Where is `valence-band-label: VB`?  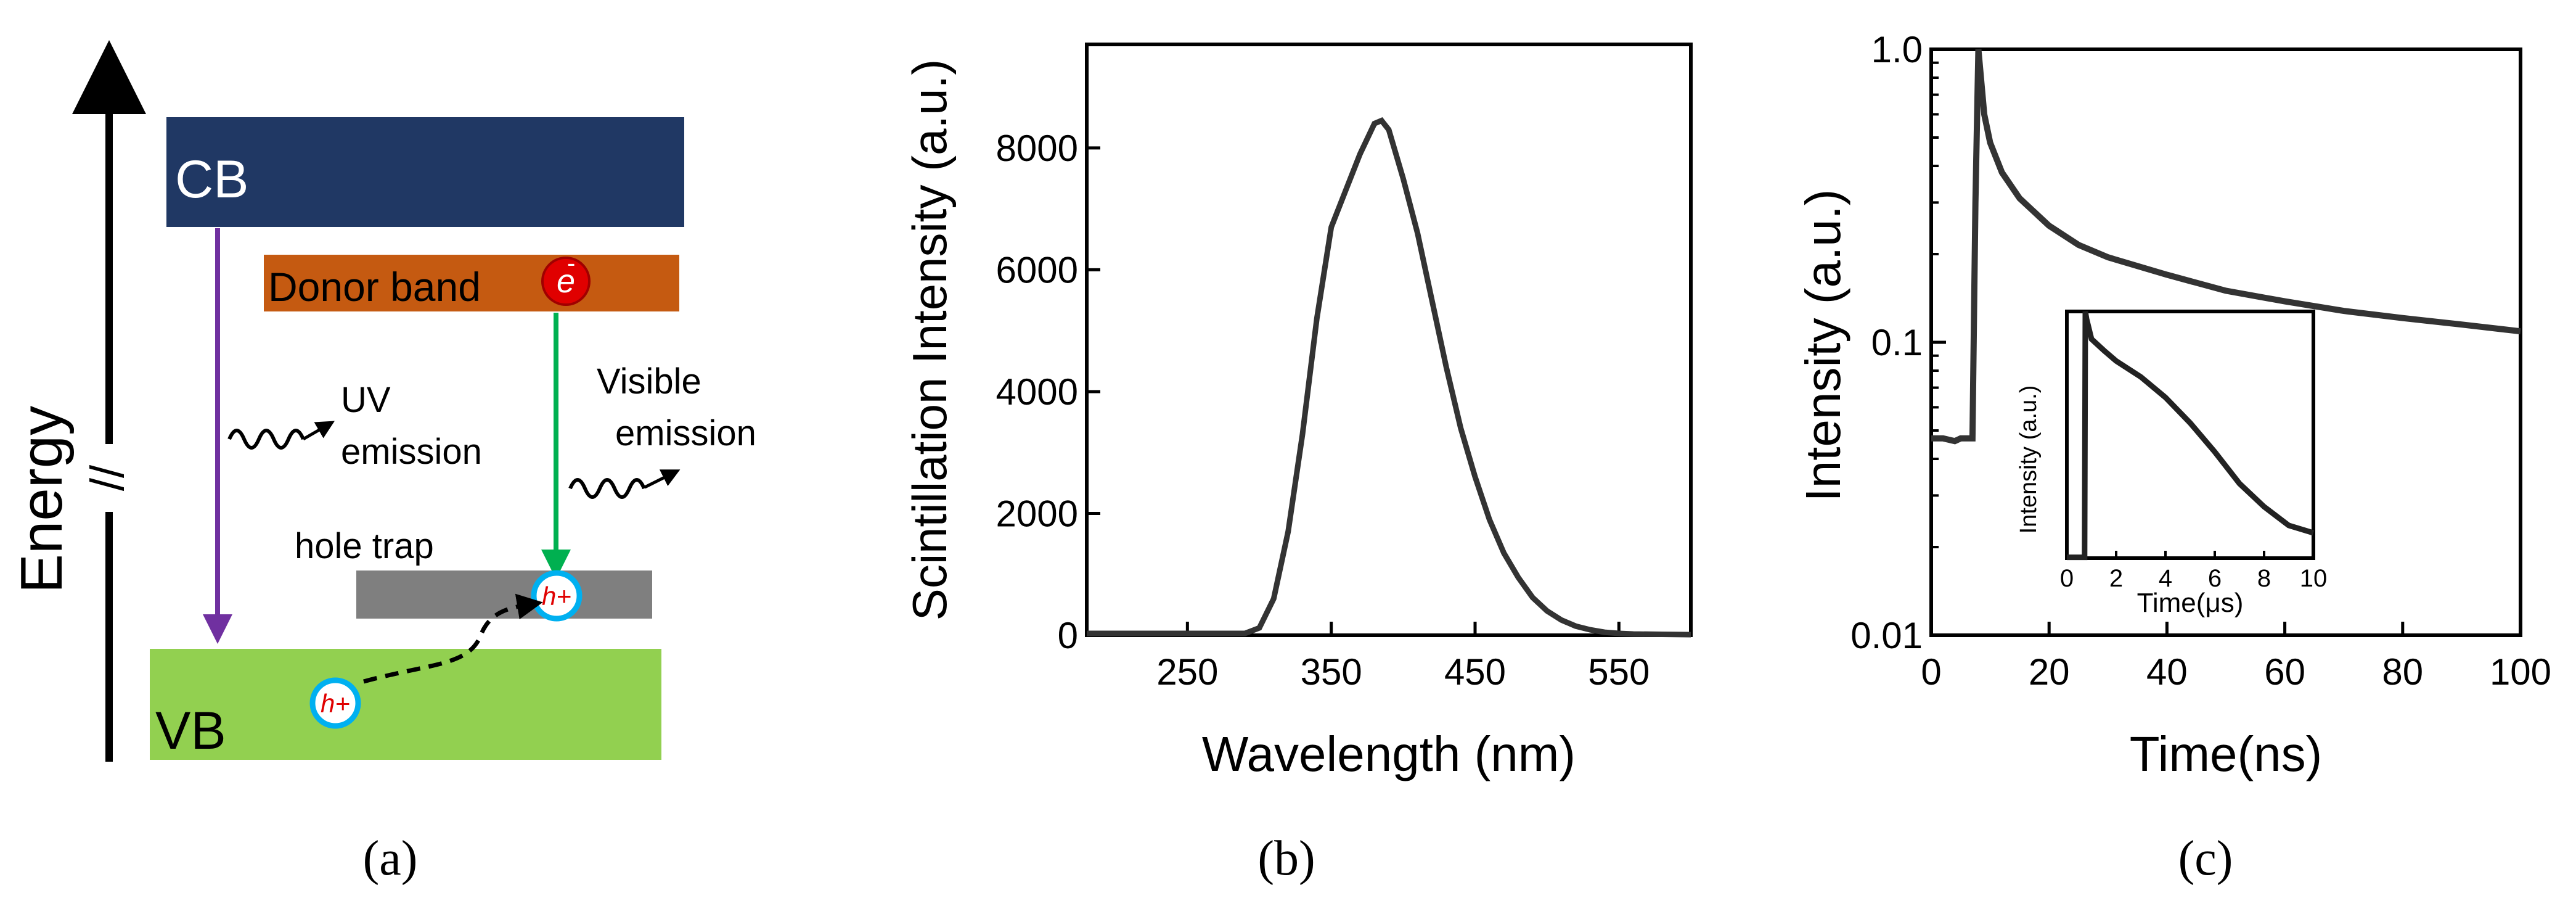 valence-band-label: VB is located at coordinates (190, 731).